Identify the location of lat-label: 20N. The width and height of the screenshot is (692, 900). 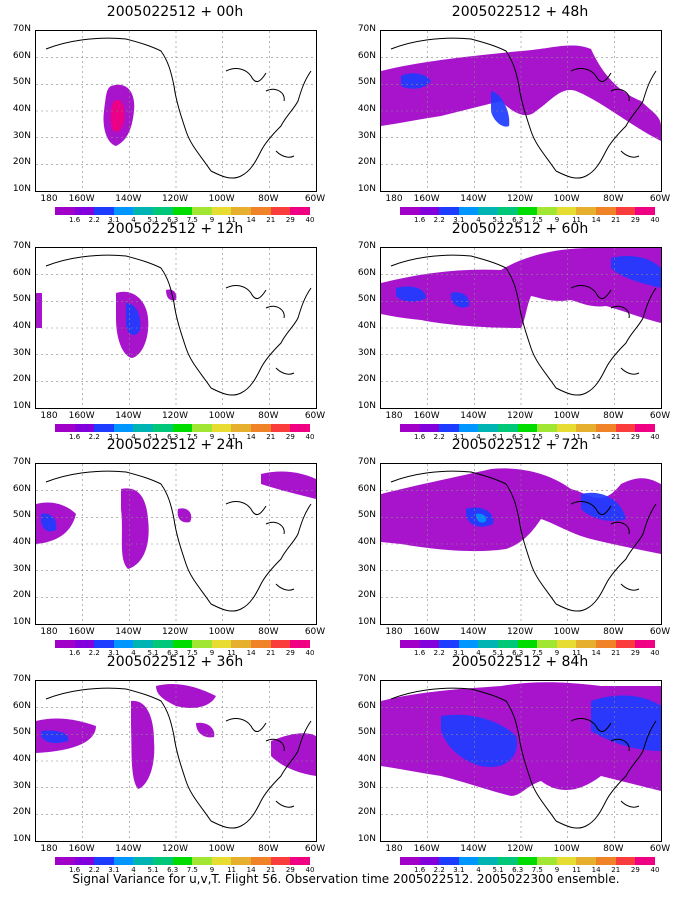
(366, 812).